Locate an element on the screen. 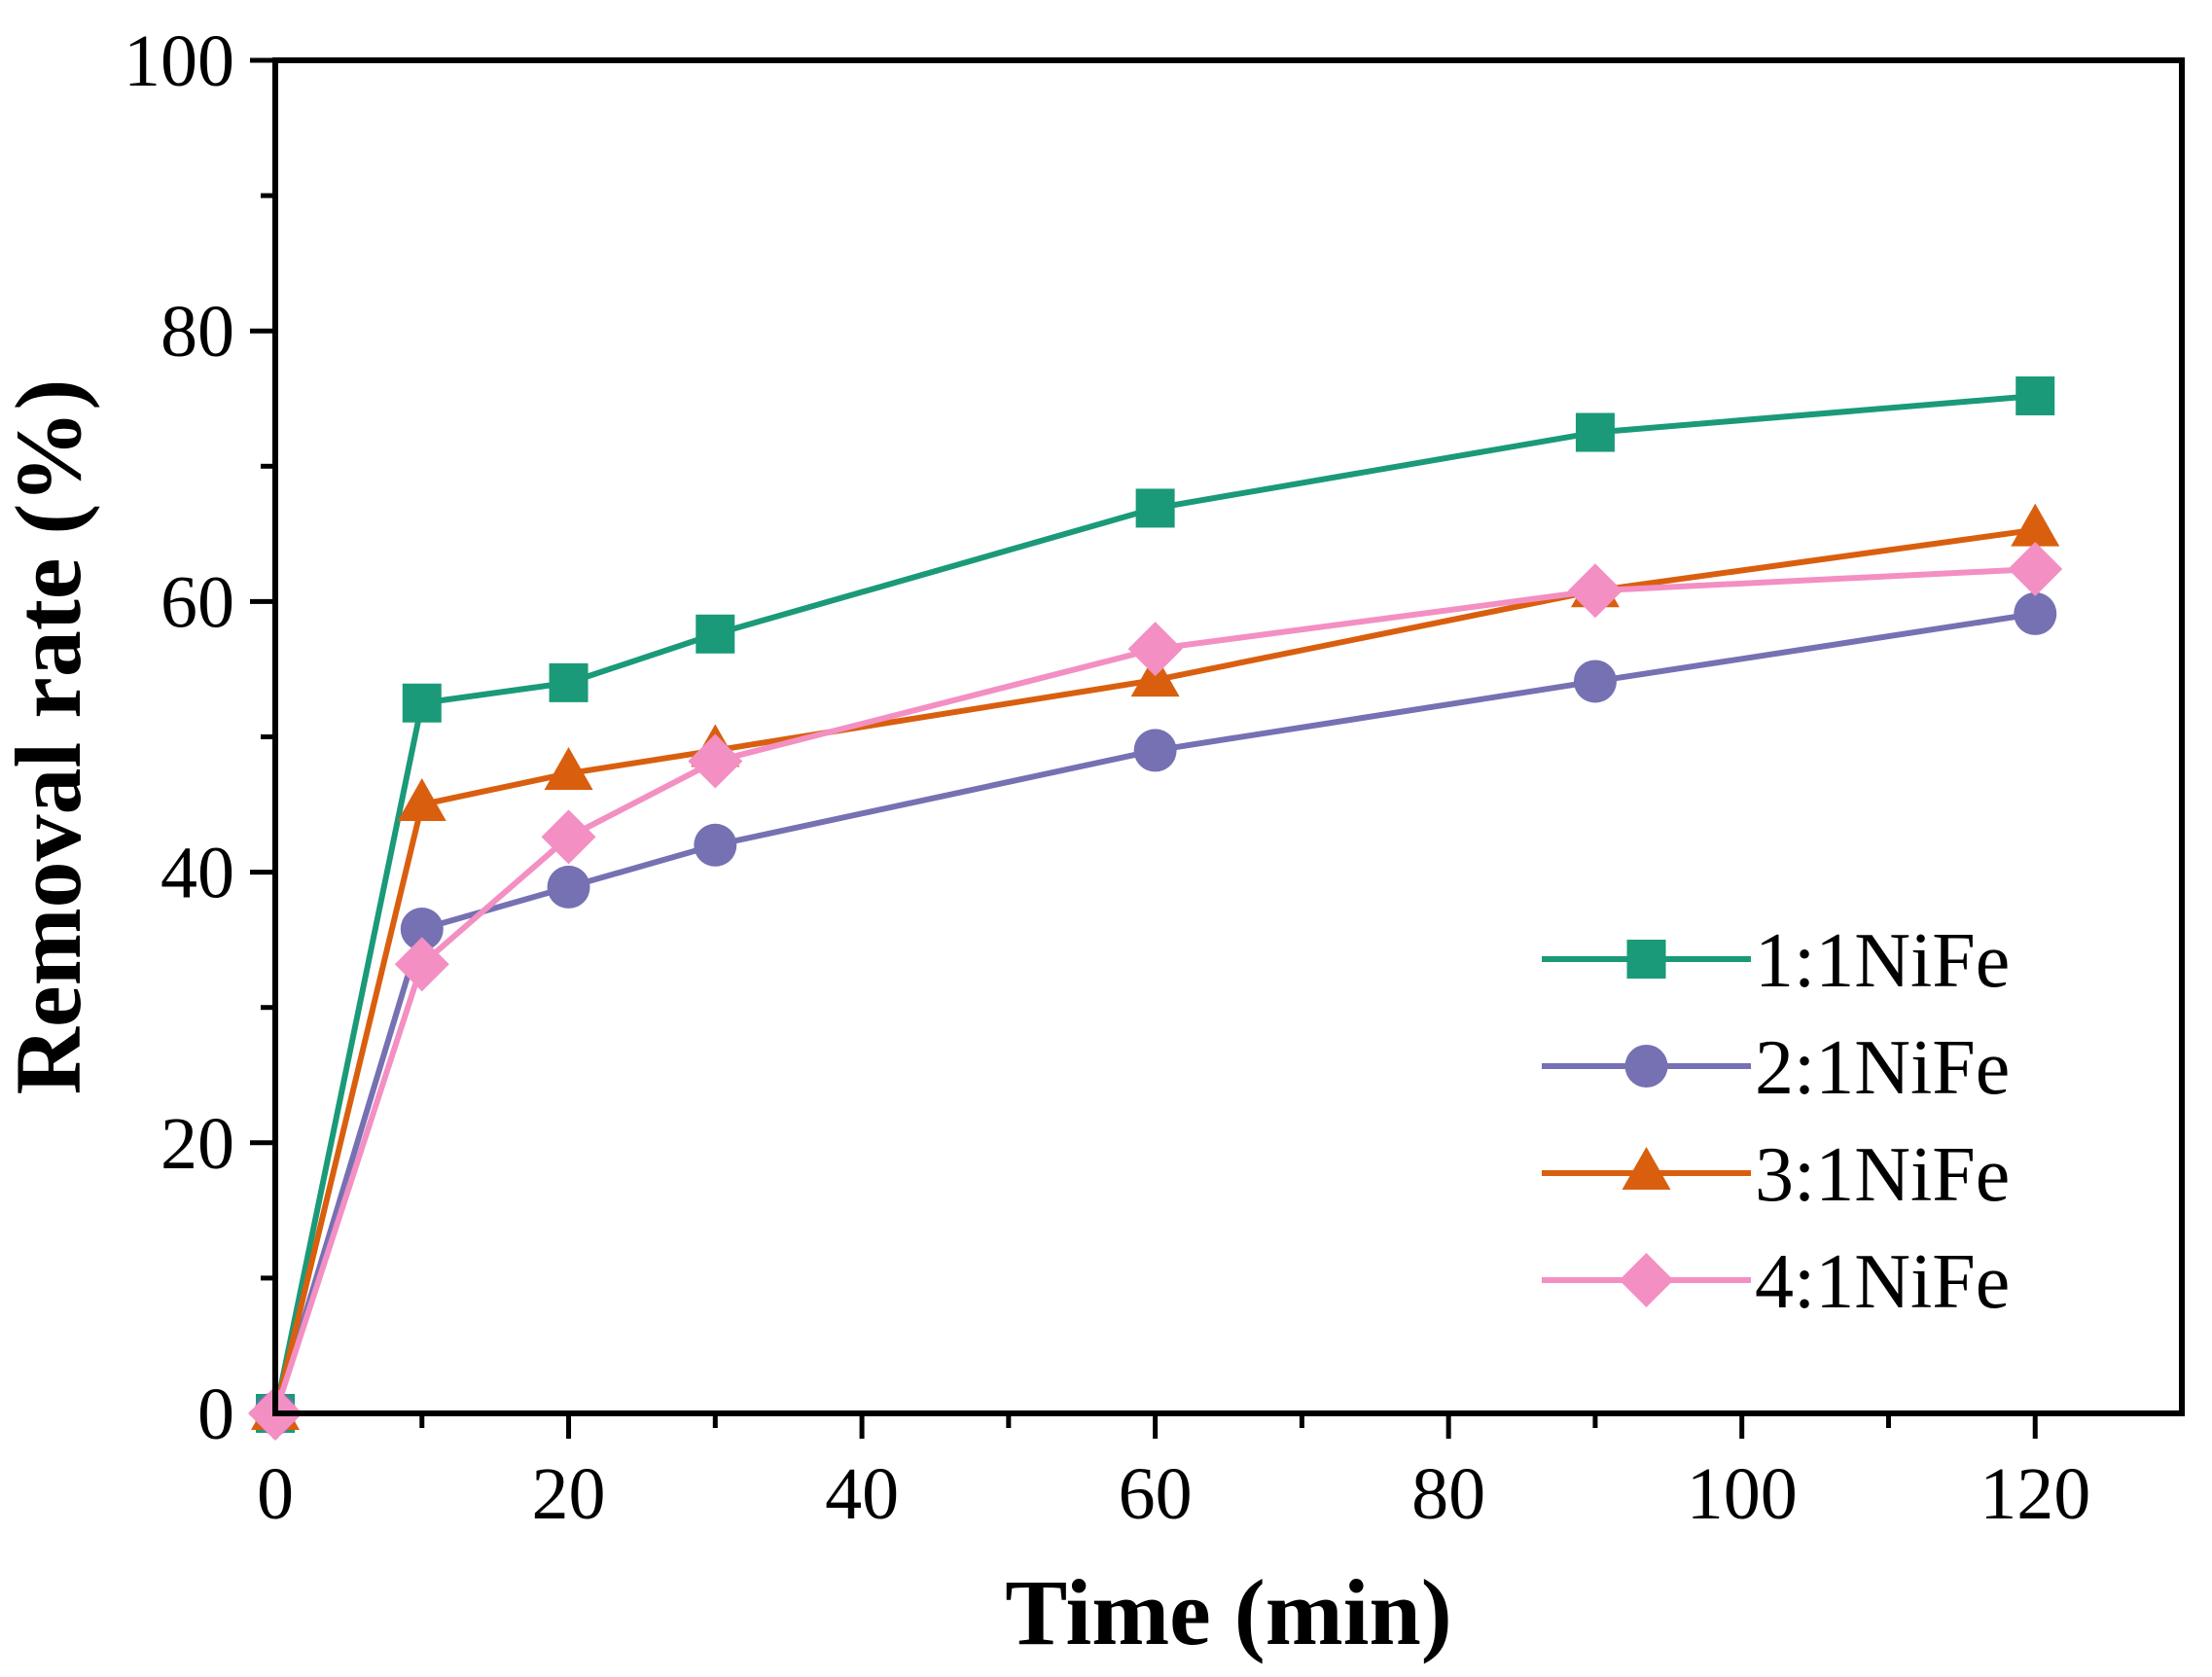 The height and width of the screenshot is (1677, 2212). x-tick-label: 0 is located at coordinates (276, 1494).